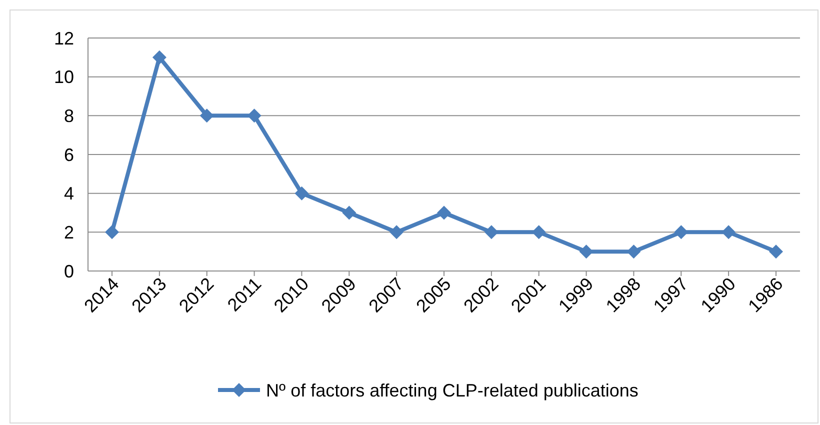 The width and height of the screenshot is (820, 425). What do you see at coordinates (69, 271) in the screenshot?
I see `y-tick-label: 0` at bounding box center [69, 271].